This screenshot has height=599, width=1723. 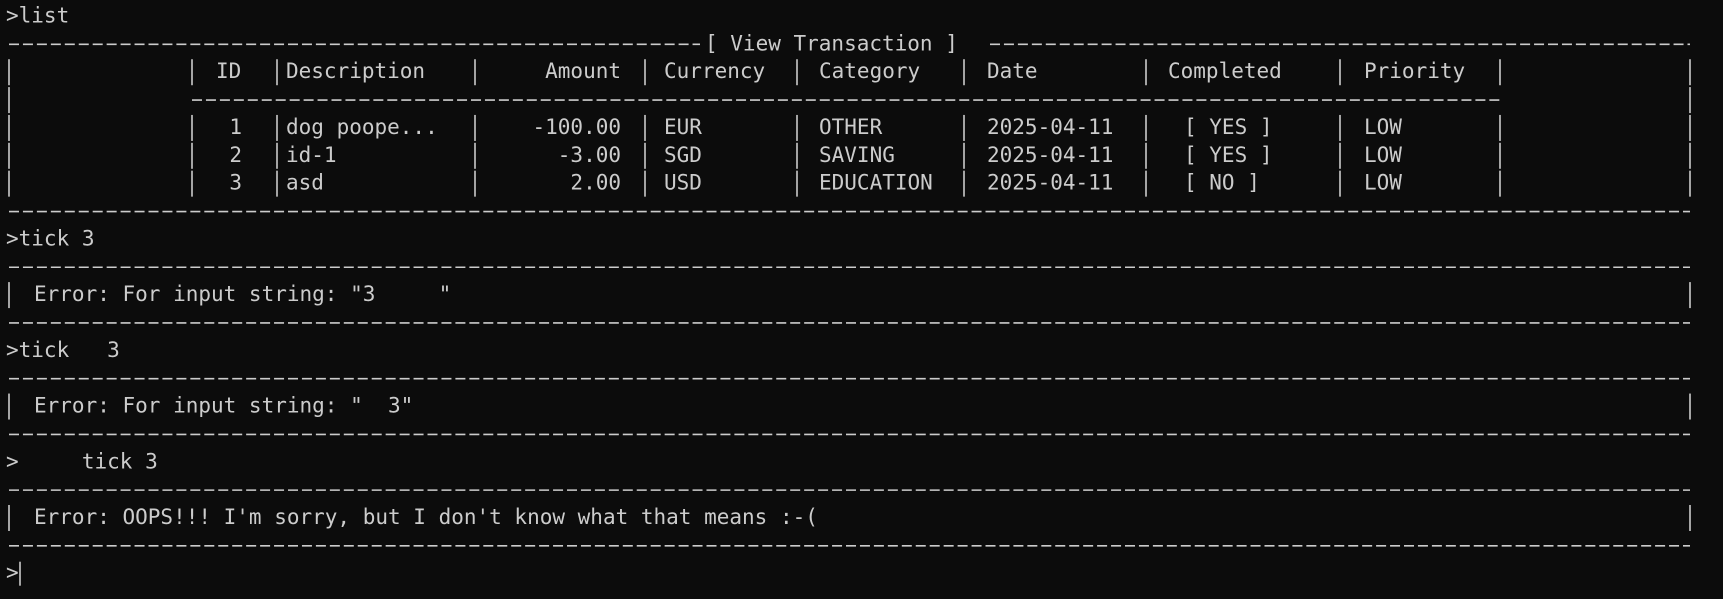 What do you see at coordinates (1225, 71) in the screenshot?
I see `table-header: Completed` at bounding box center [1225, 71].